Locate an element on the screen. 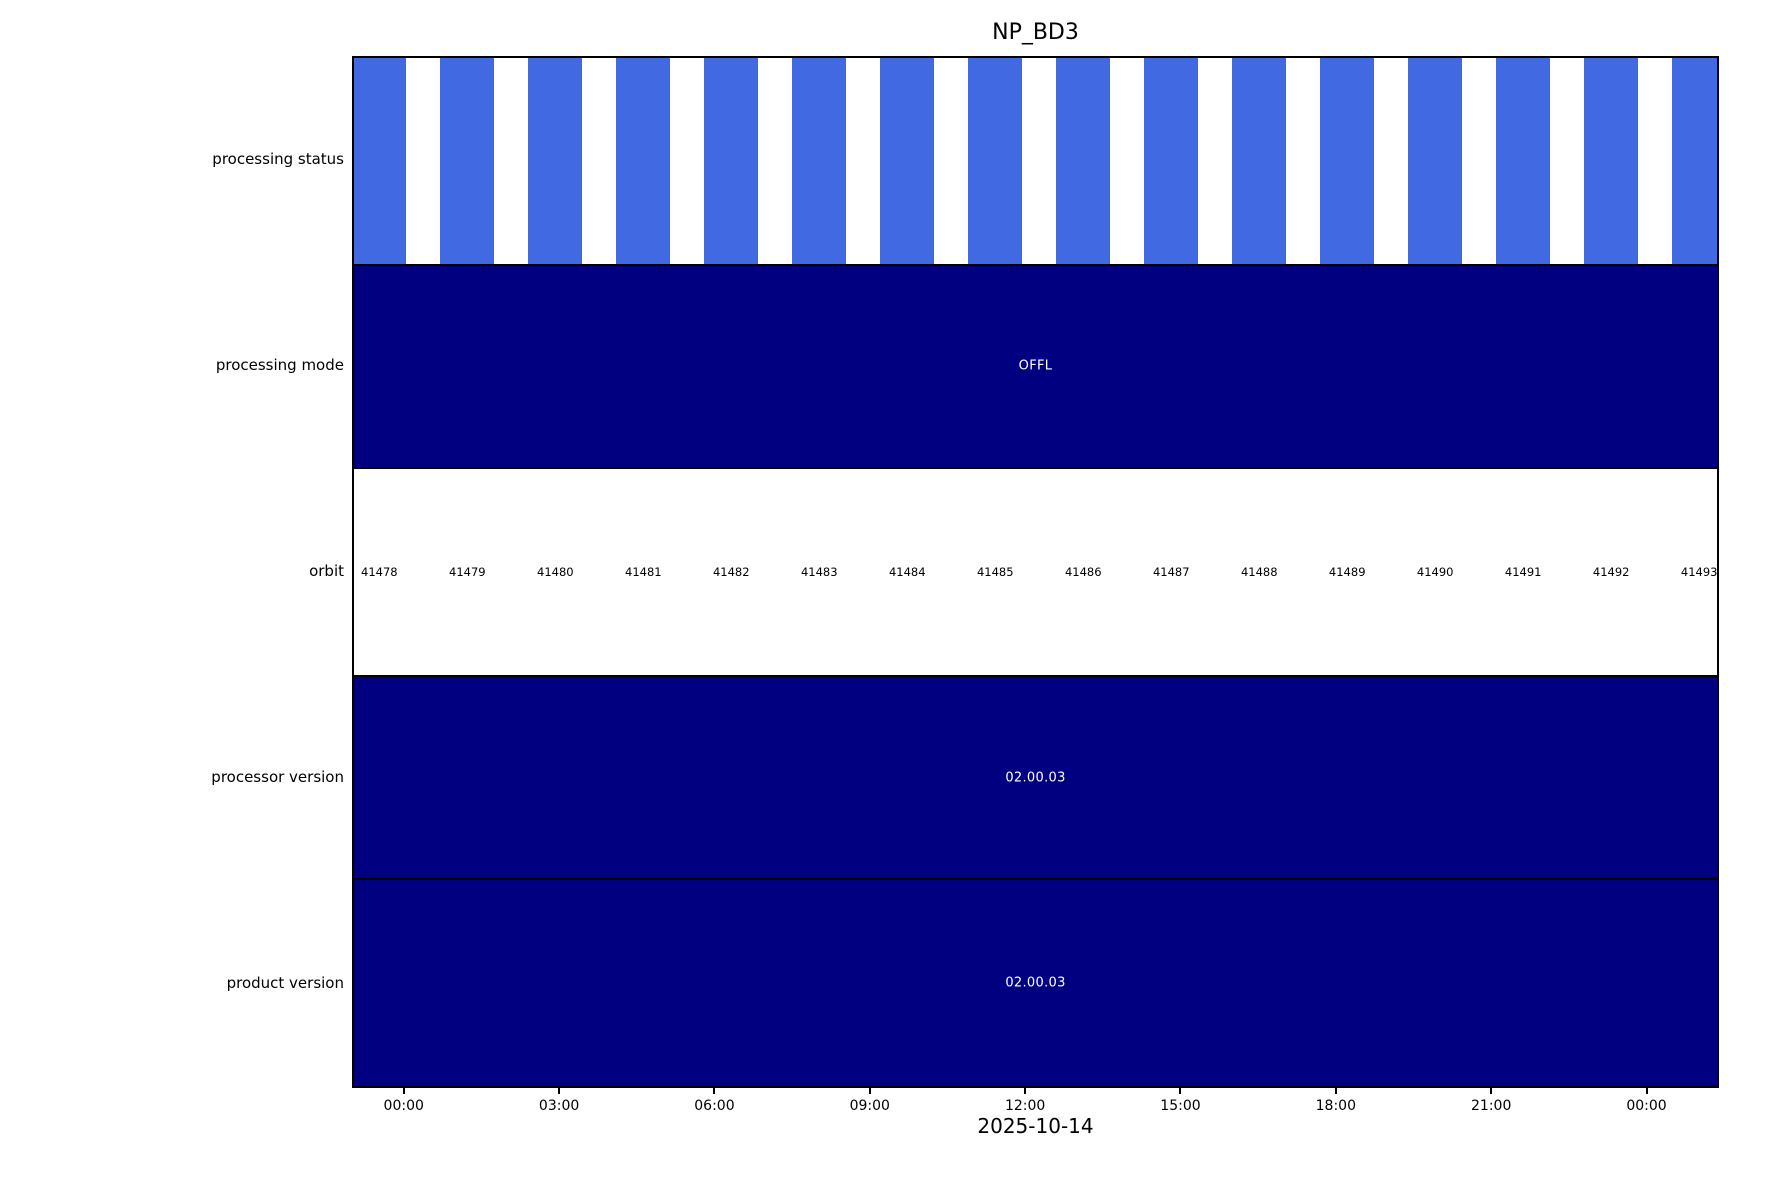  row-label-product-version: product version is located at coordinates (285, 983).